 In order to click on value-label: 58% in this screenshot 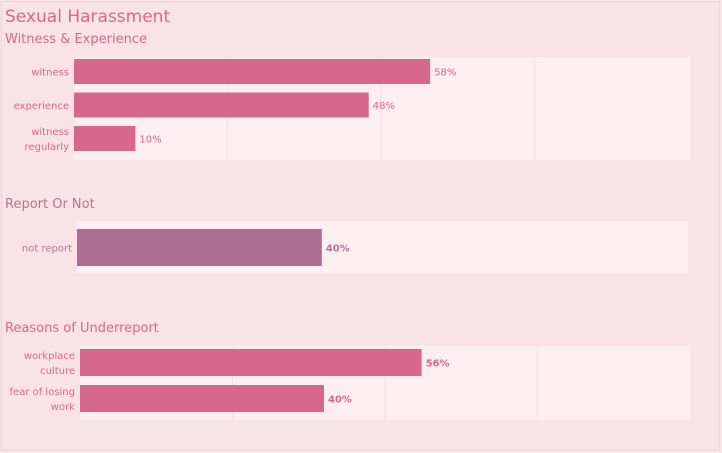, I will do `click(445, 73)`.